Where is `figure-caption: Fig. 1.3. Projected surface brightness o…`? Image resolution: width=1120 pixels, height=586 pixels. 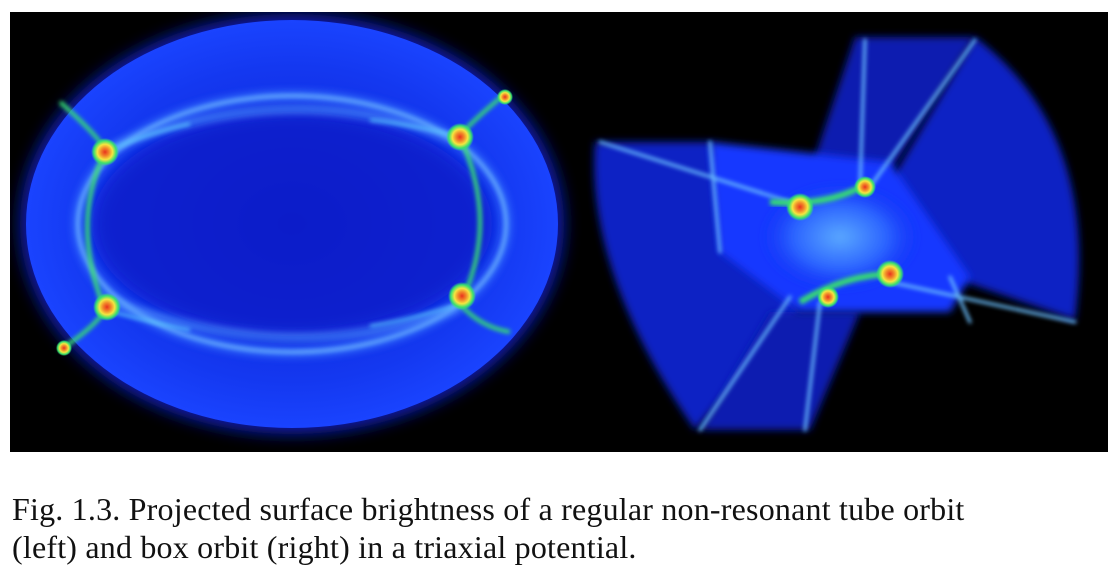 figure-caption: Fig. 1.3. Projected surface brightness o… is located at coordinates (562, 528).